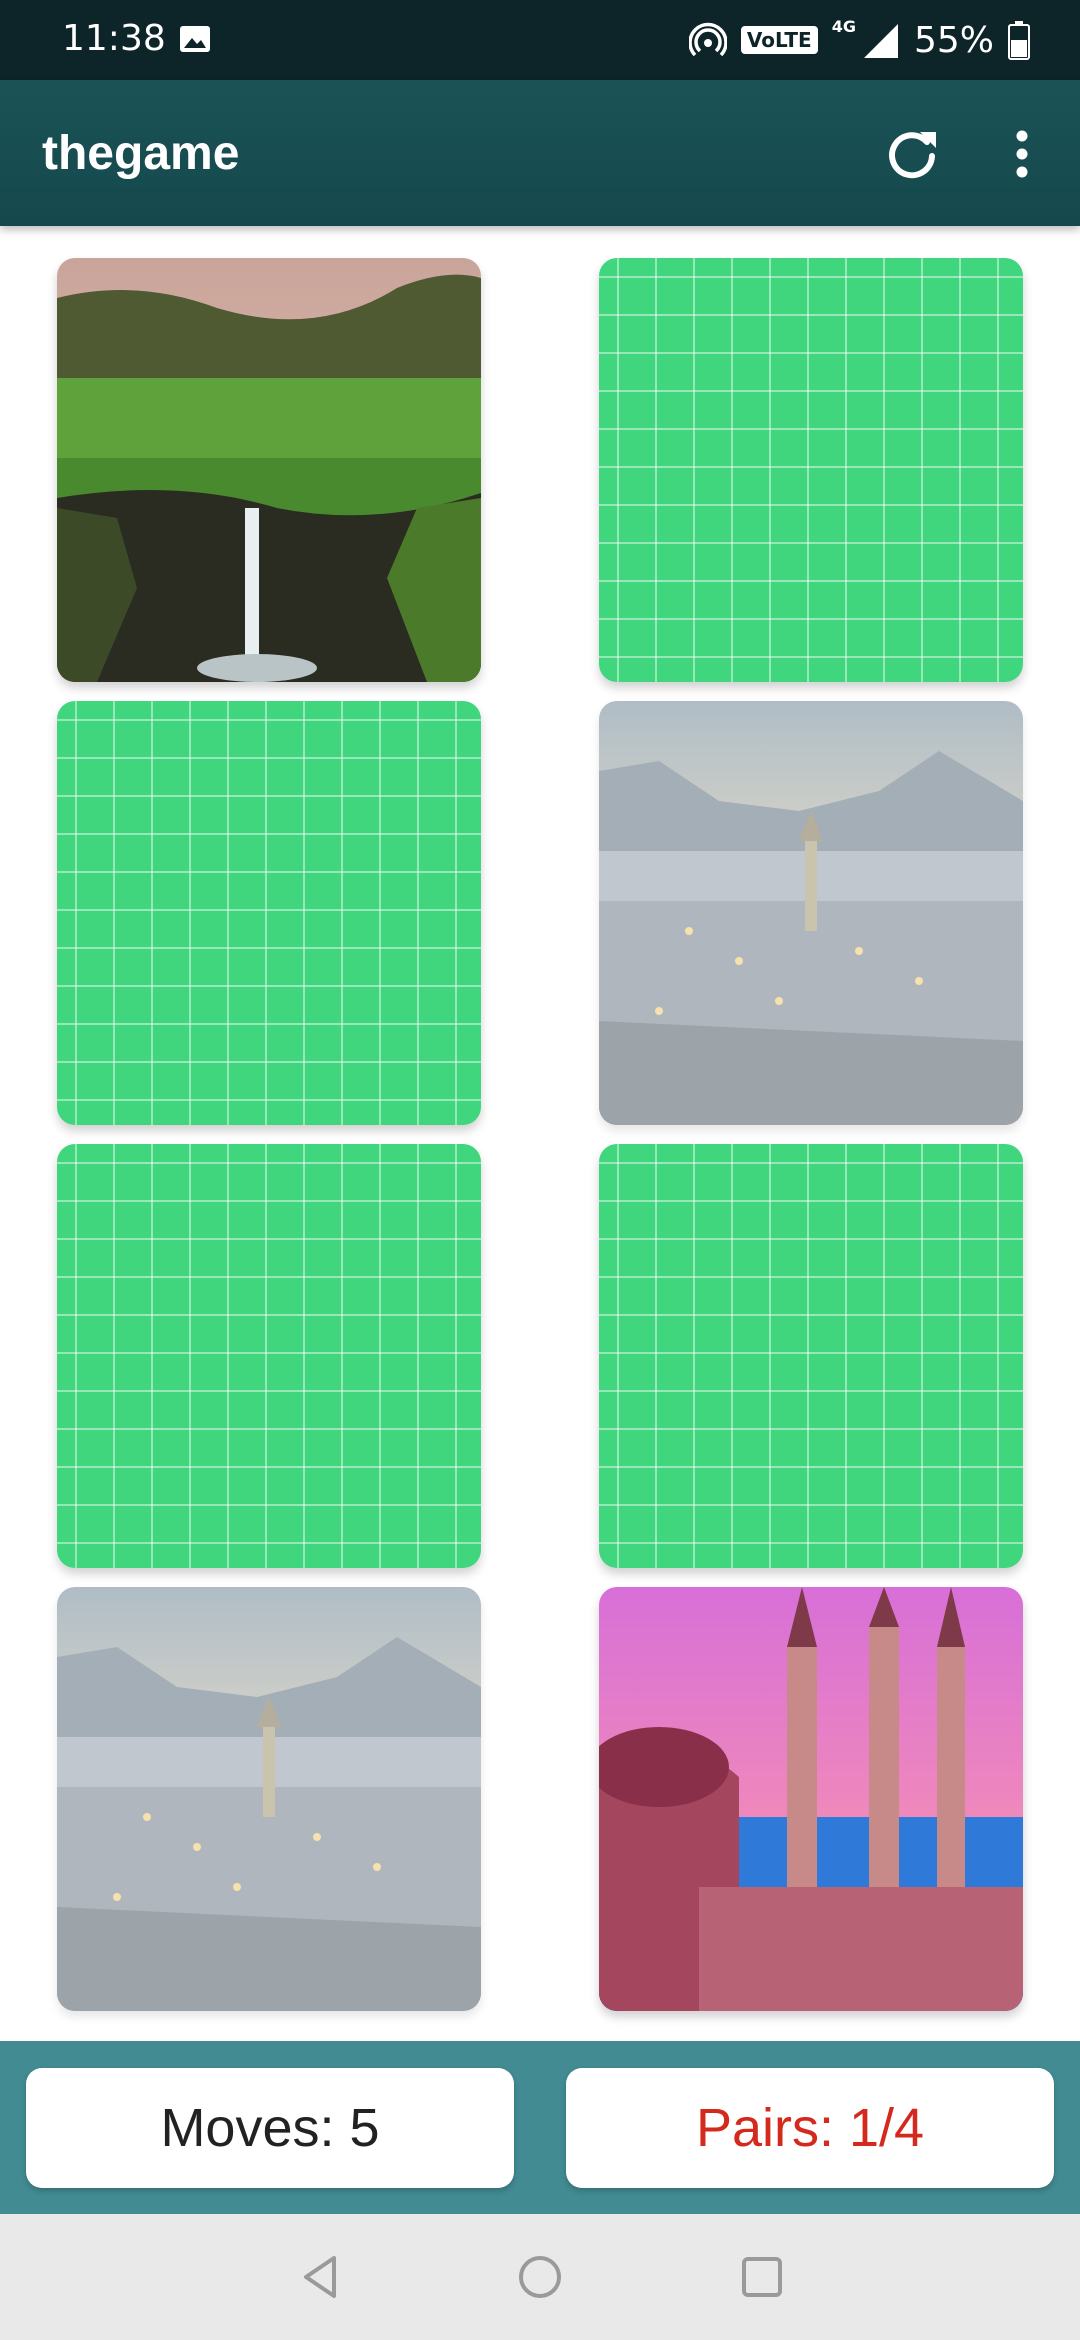  I want to click on pairs-counter: Pairs: 1/4, so click(810, 2128).